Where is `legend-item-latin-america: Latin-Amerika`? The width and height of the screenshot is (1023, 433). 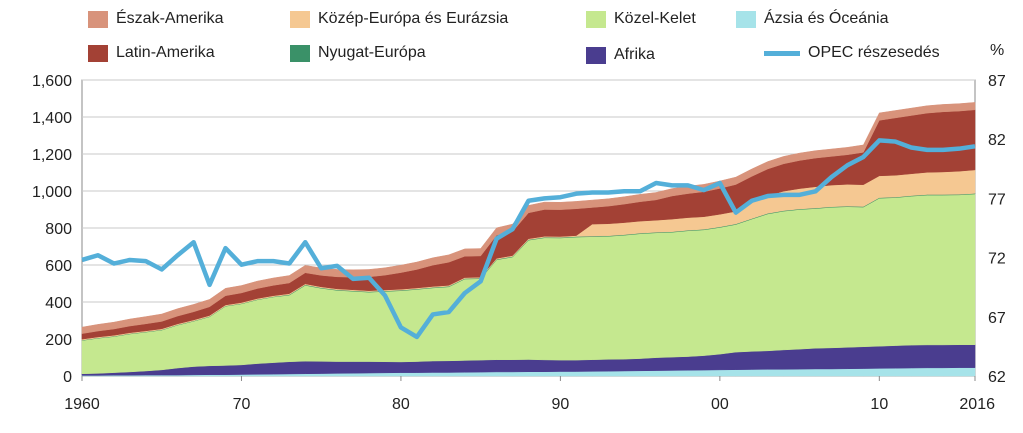 legend-item-latin-america: Latin-Amerika is located at coordinates (151, 53).